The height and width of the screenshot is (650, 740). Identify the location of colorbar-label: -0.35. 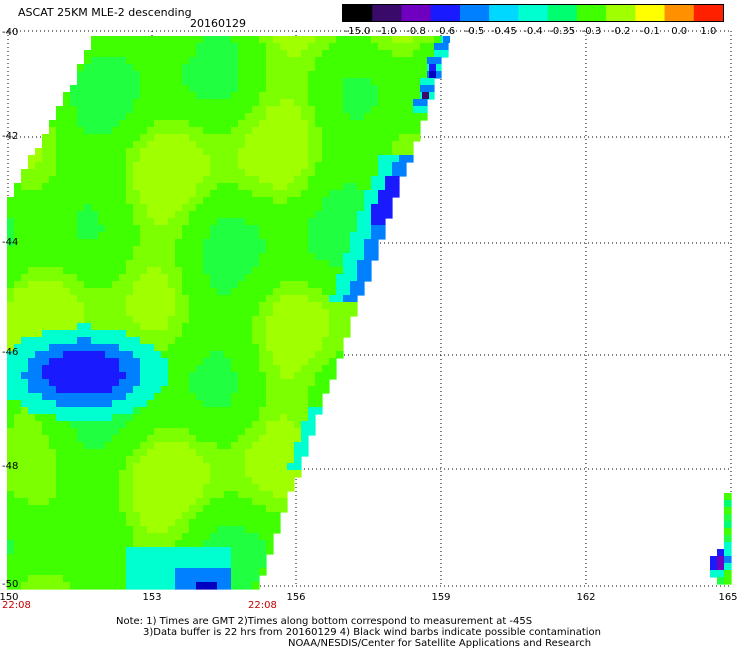
(562, 31).